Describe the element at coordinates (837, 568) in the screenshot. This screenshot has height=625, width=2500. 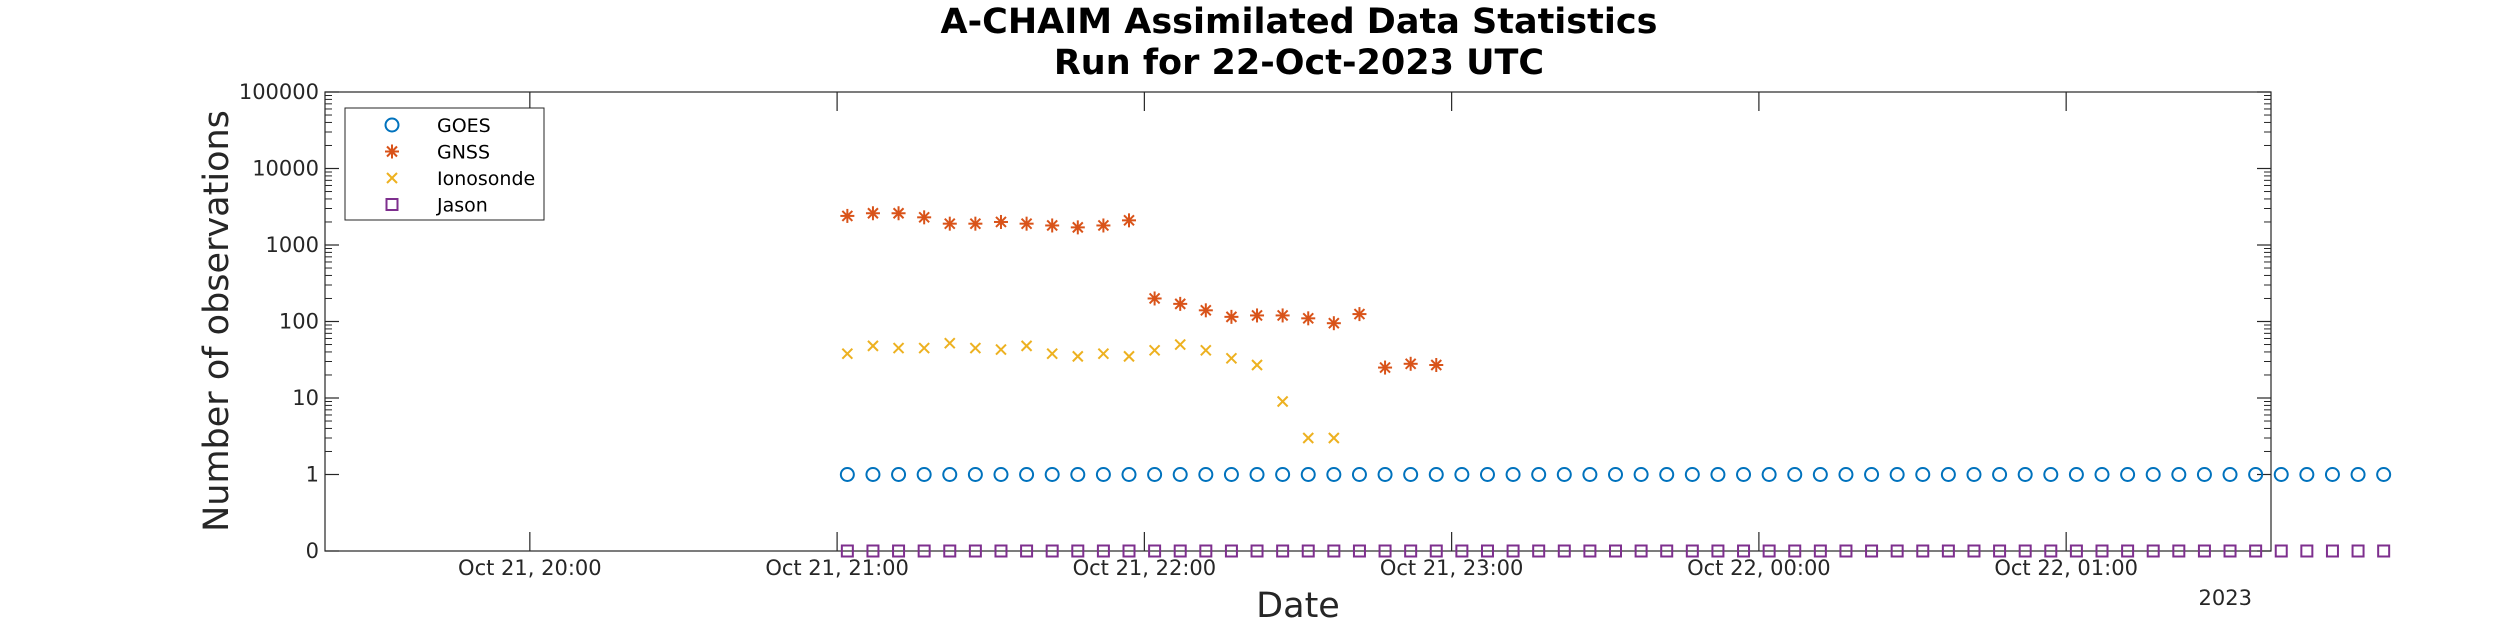
I see `x-tick-label: Oct 21, 21:00` at that location.